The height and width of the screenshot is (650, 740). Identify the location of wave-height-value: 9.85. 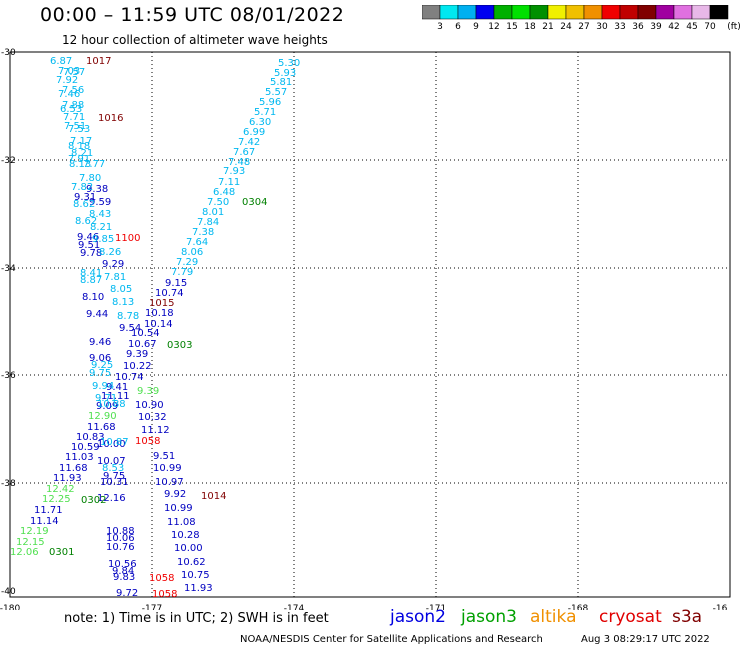
(103, 239).